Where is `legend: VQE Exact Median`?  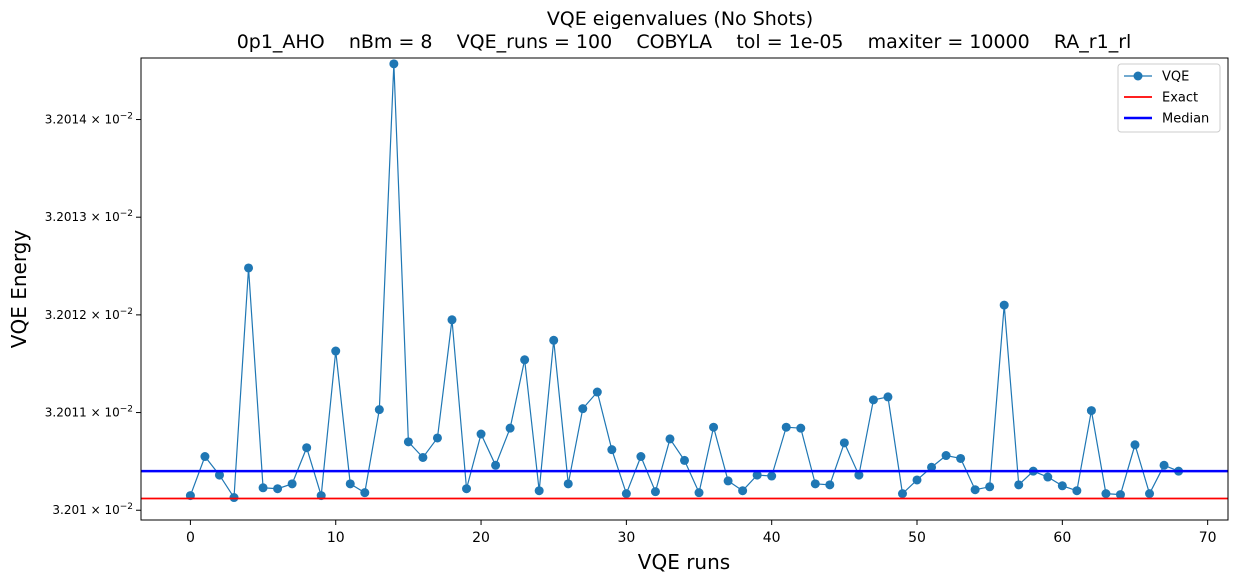
legend: VQE Exact Median is located at coordinates (1169, 98).